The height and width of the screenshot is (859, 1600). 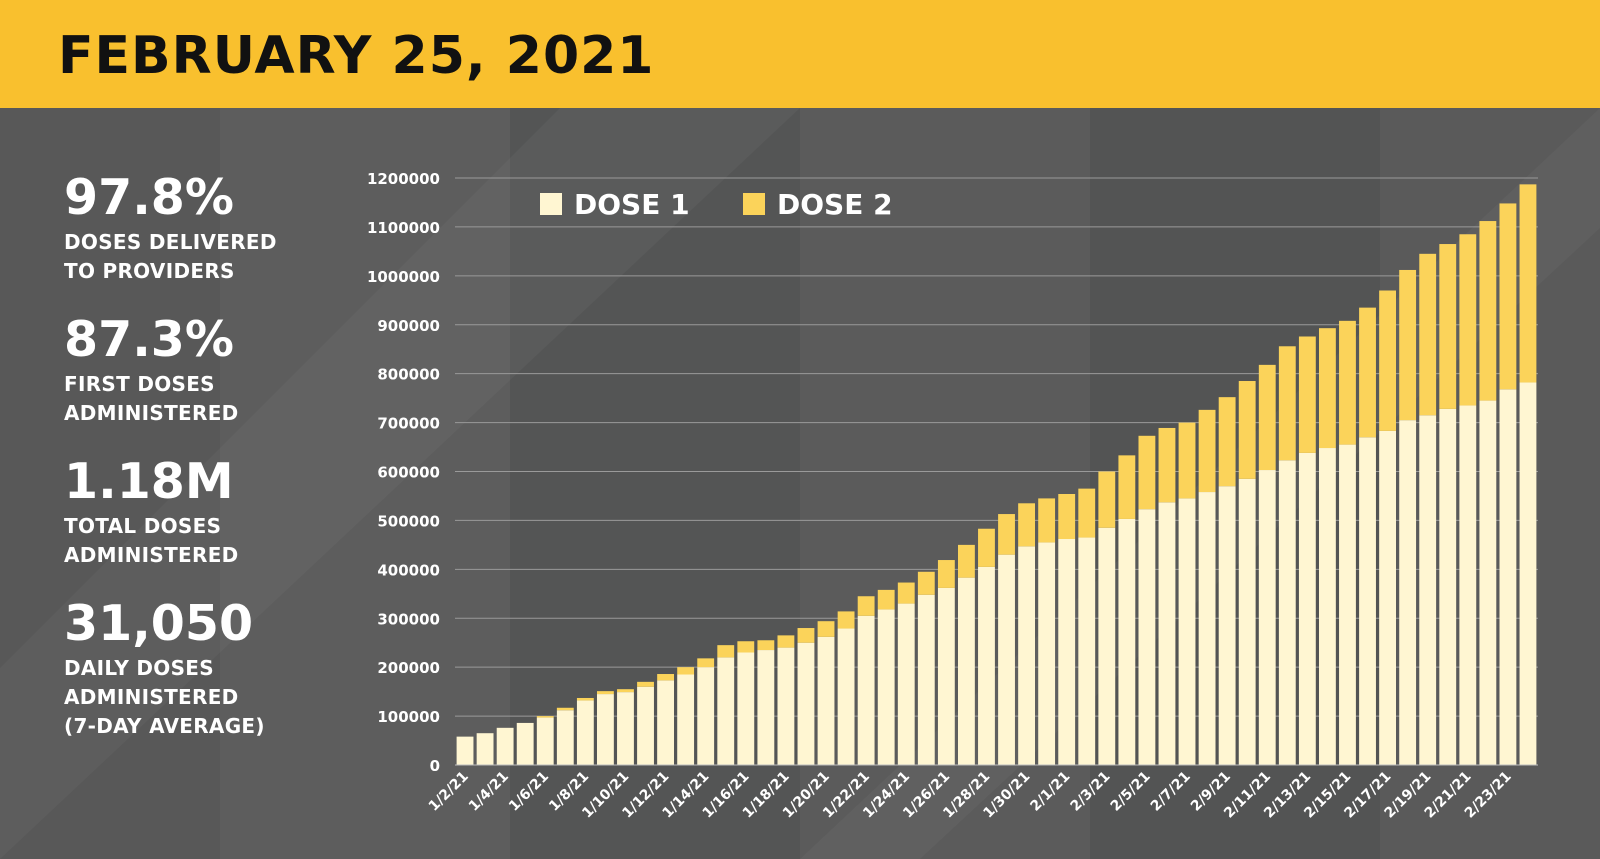 What do you see at coordinates (408, 619) in the screenshot?
I see `y-tick-label: 300000` at bounding box center [408, 619].